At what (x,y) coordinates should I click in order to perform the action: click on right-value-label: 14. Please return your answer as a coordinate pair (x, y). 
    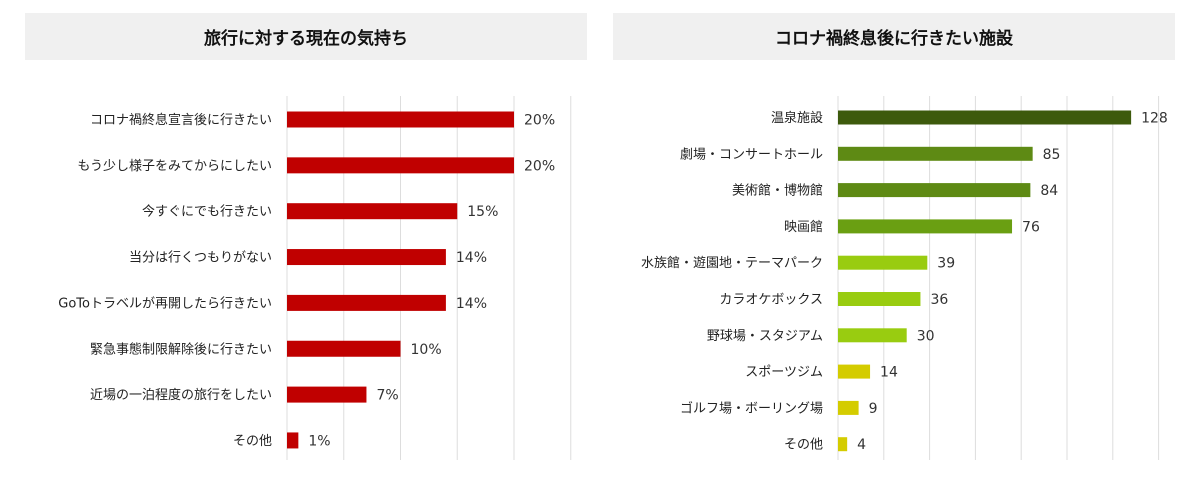
    Looking at the image, I should click on (889, 373).